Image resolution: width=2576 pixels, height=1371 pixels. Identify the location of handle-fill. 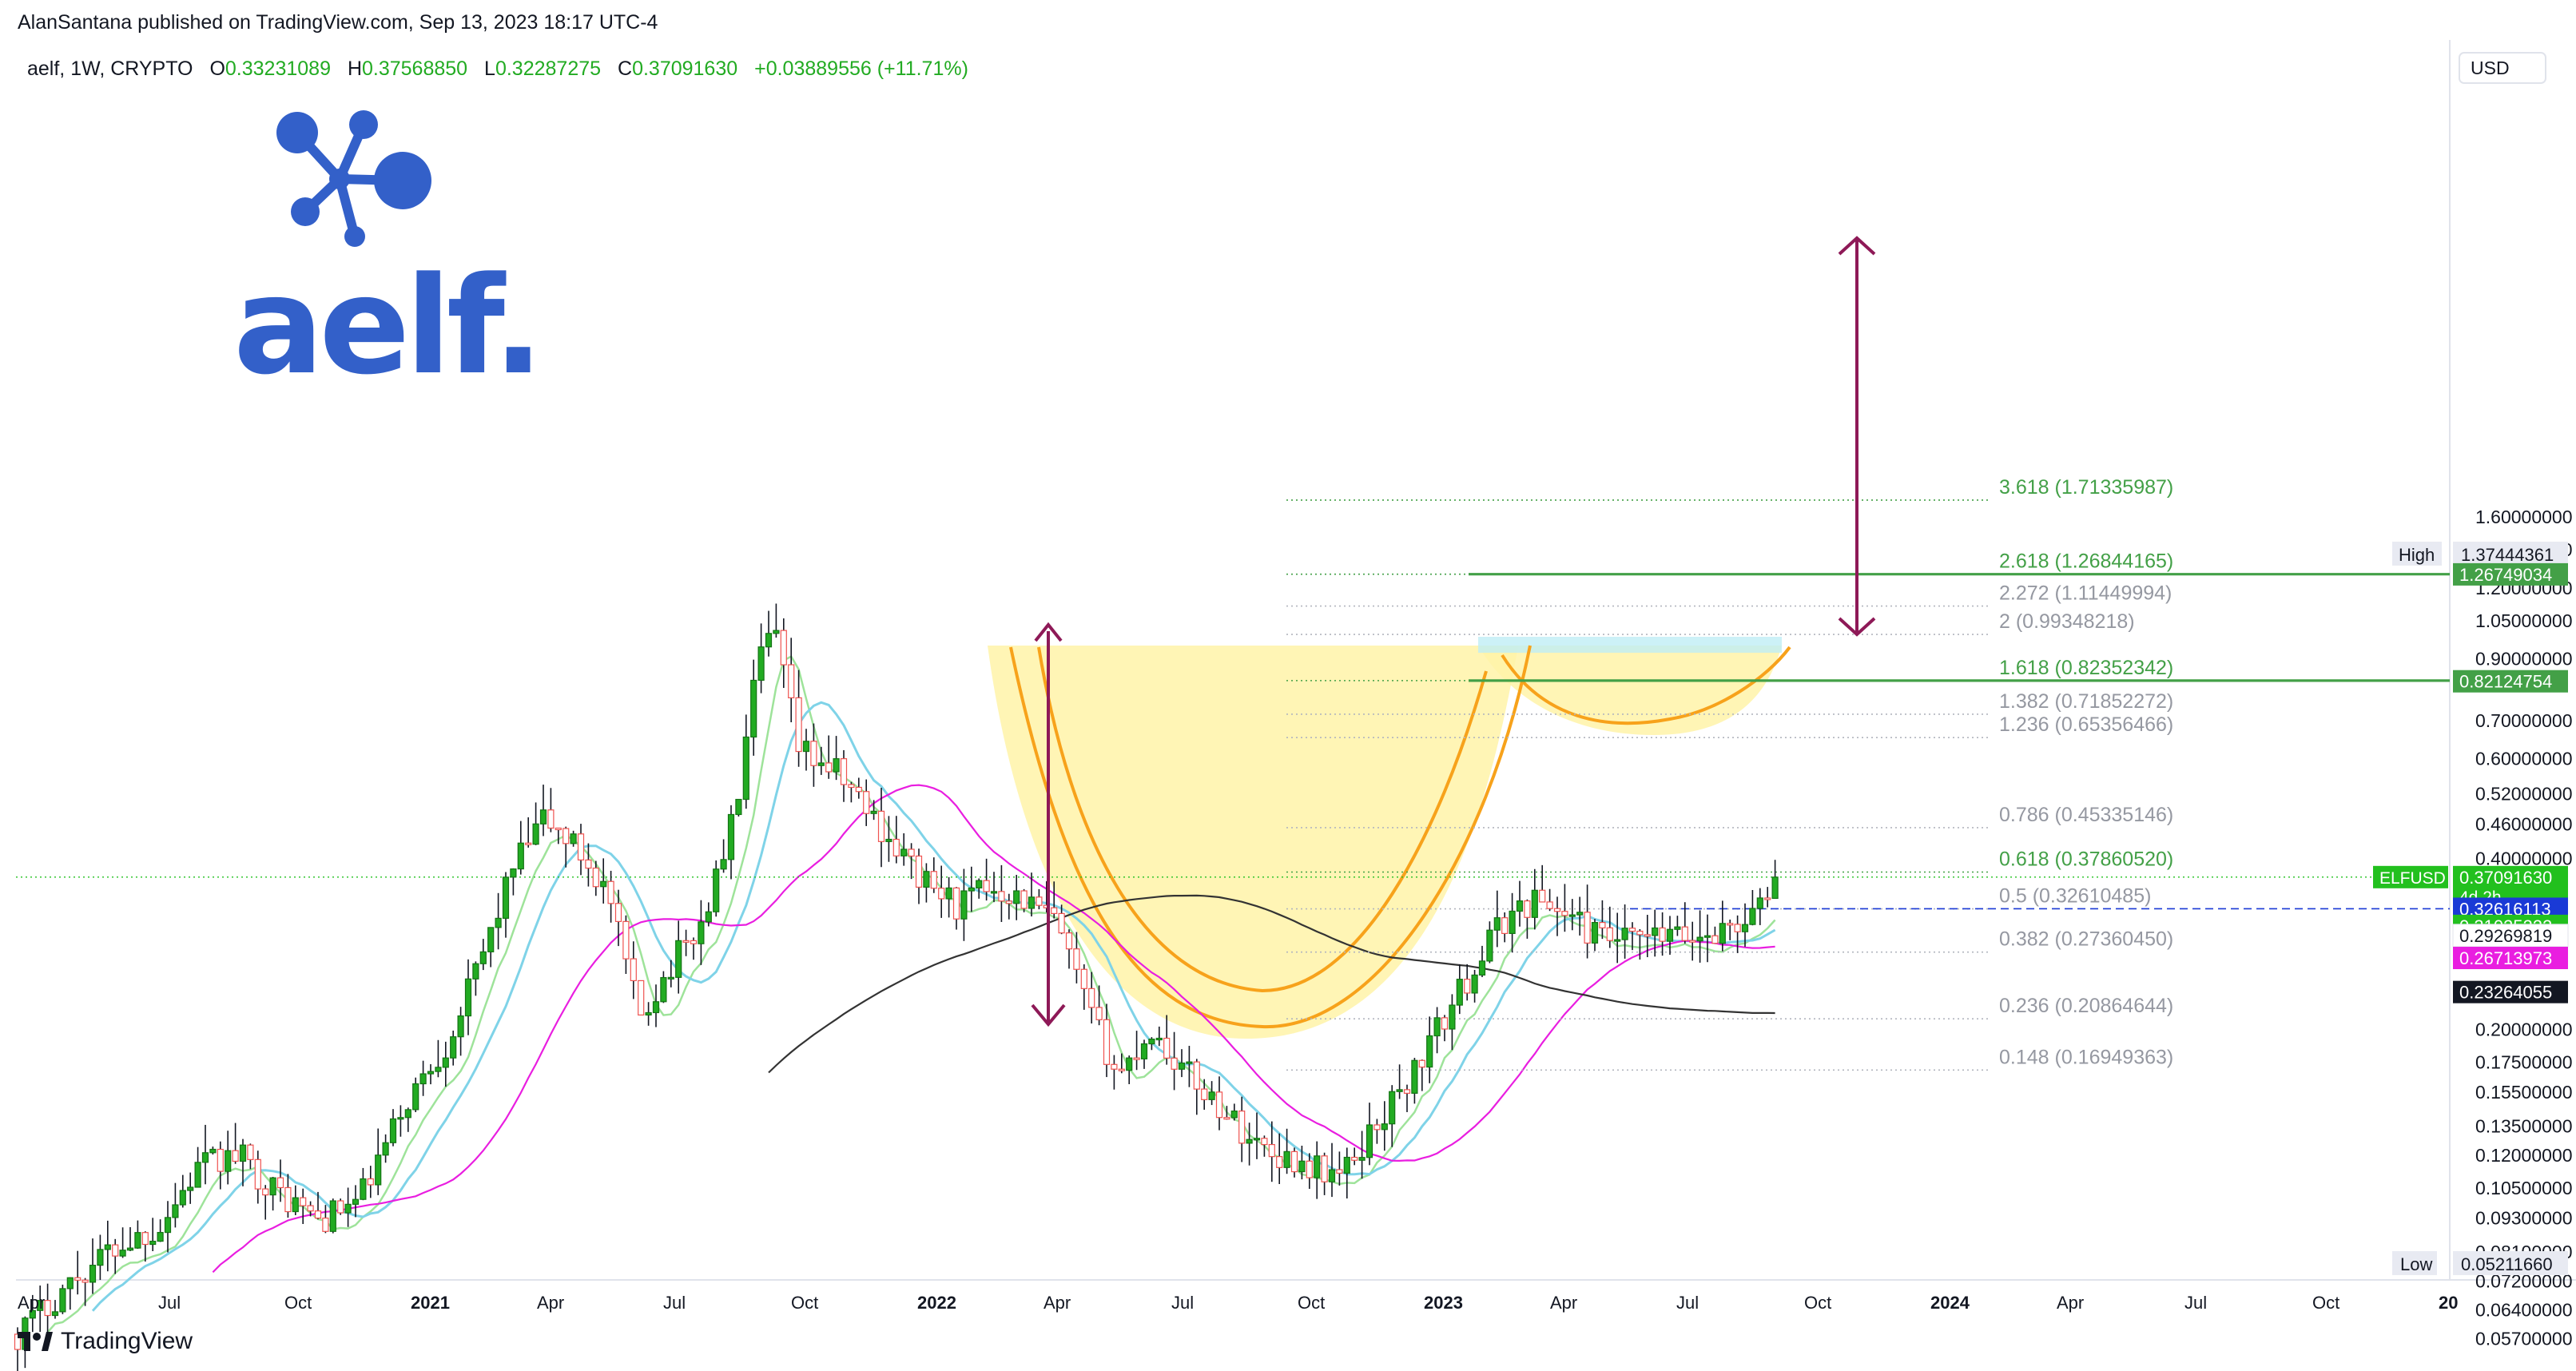
(1630, 690).